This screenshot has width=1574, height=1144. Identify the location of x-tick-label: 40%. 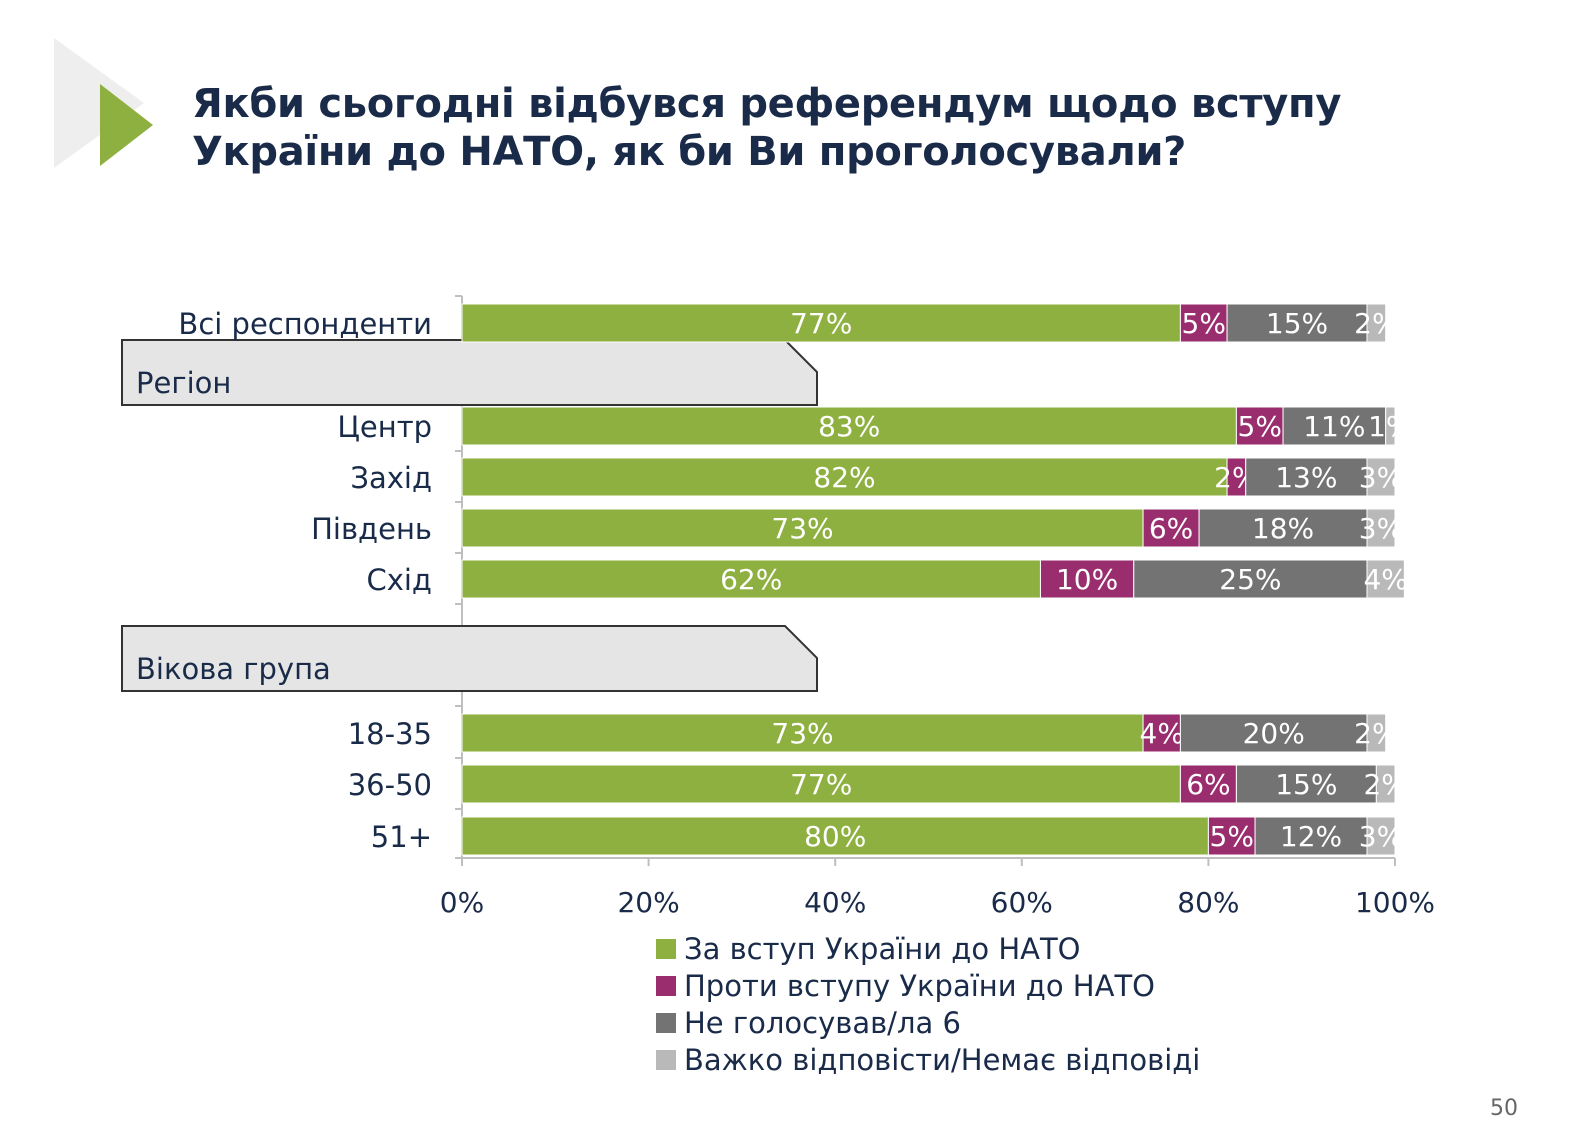
(835, 902).